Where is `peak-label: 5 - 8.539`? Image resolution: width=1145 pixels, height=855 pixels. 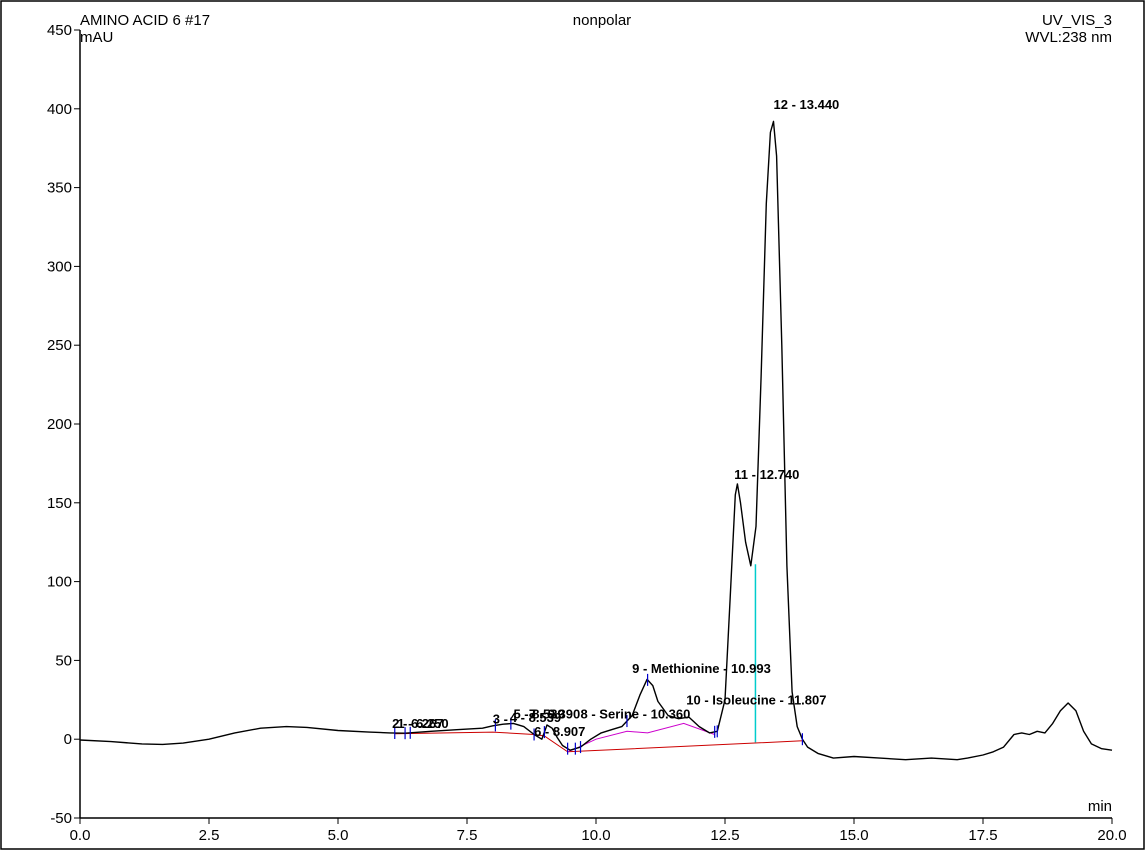
peak-label: 5 - 8.539 is located at coordinates (538, 714).